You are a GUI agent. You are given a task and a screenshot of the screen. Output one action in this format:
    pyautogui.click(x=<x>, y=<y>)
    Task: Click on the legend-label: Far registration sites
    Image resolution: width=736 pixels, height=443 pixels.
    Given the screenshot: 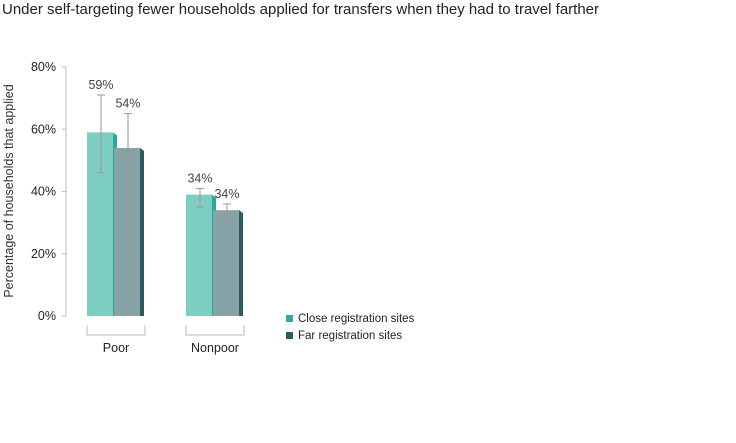 What is the action you would take?
    pyautogui.click(x=350, y=336)
    